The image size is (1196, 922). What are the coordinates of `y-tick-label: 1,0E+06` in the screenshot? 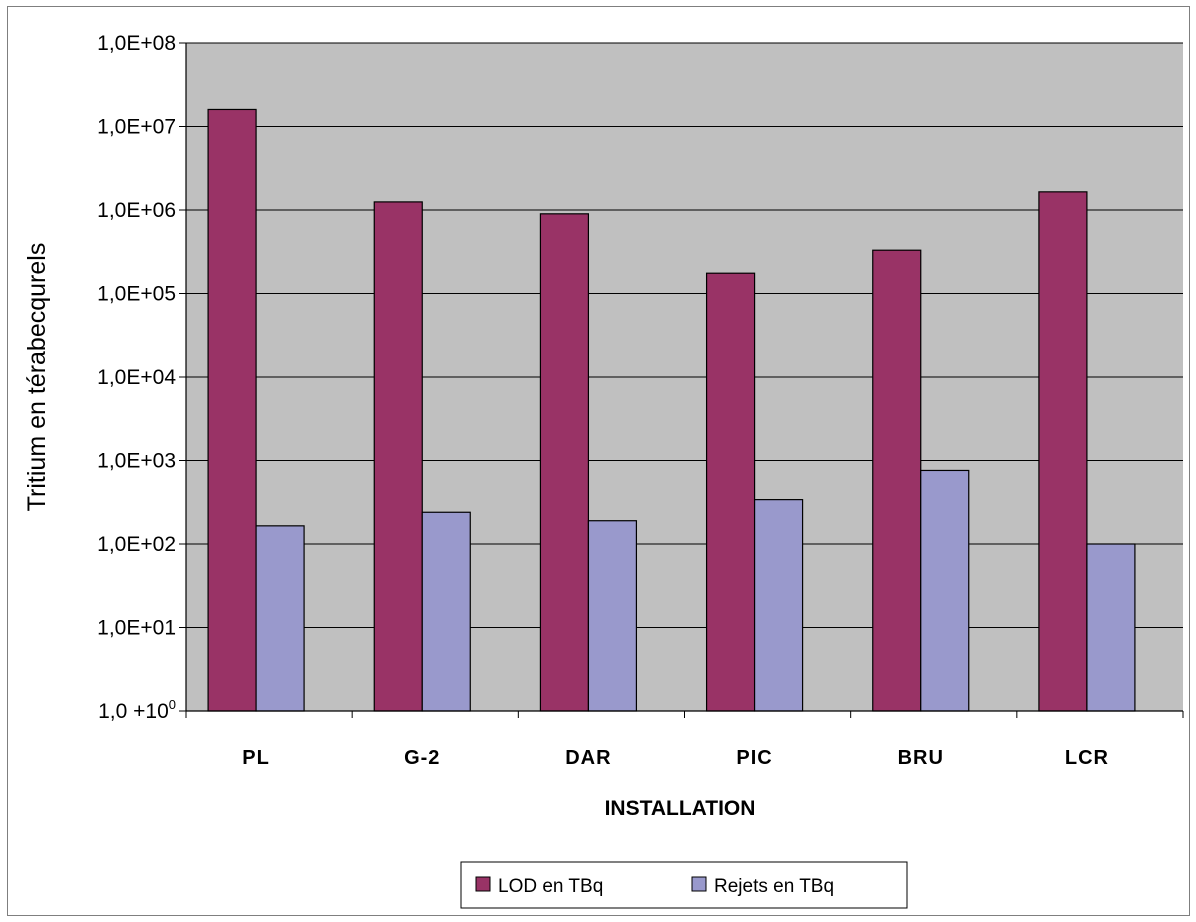 It's located at (136, 210).